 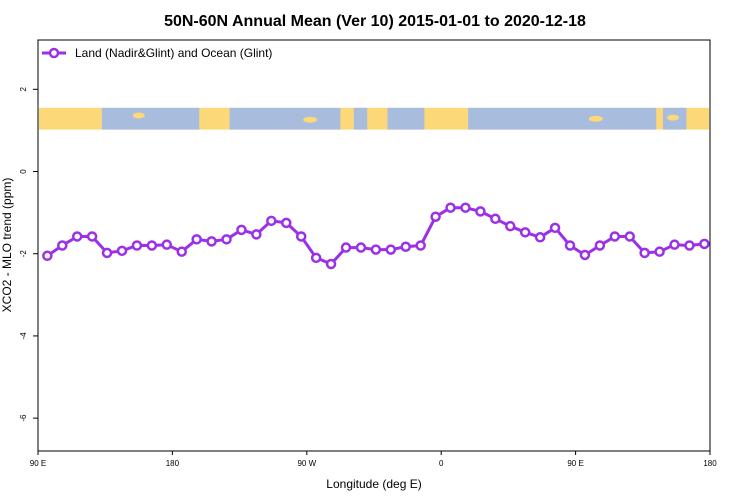 What do you see at coordinates (23, 171) in the screenshot?
I see `y-tick-label: 0` at bounding box center [23, 171].